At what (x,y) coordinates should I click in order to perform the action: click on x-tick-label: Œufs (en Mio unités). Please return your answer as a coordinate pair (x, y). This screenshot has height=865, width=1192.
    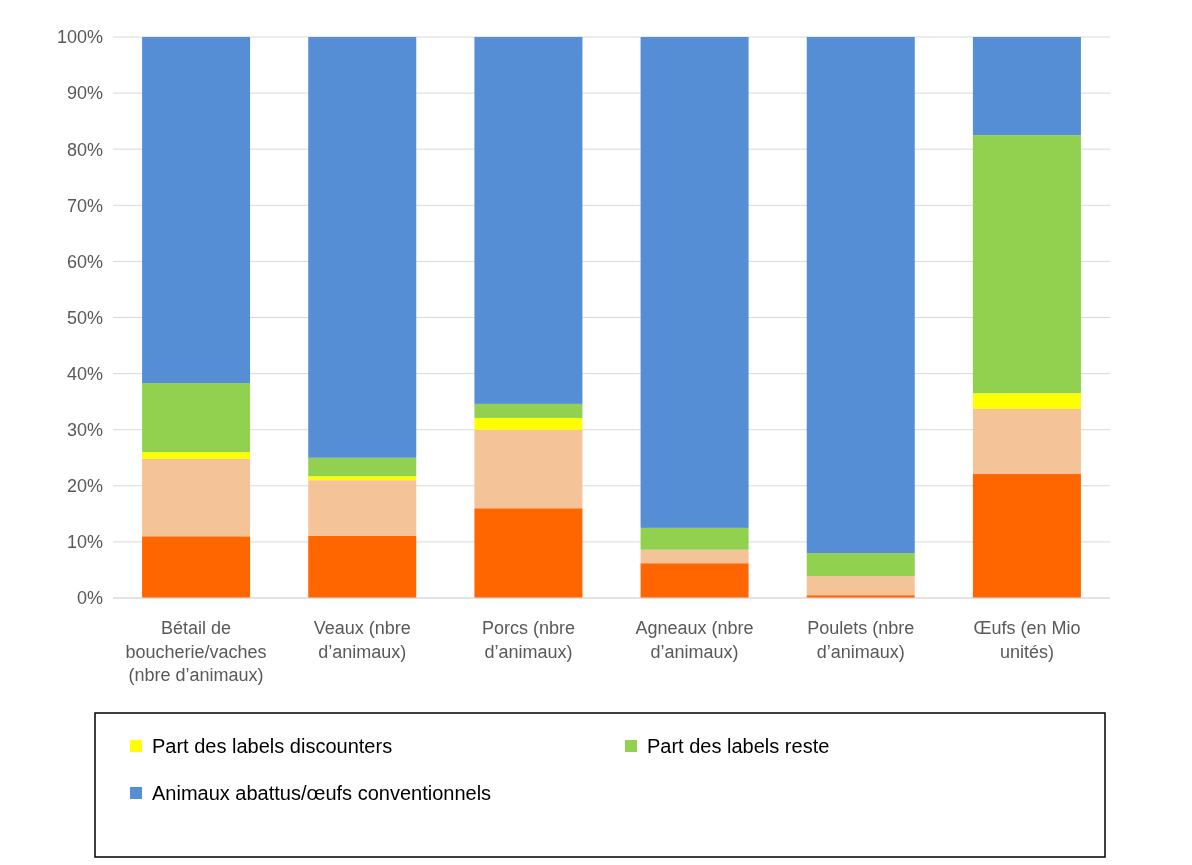
    Looking at the image, I should click on (1027, 640).